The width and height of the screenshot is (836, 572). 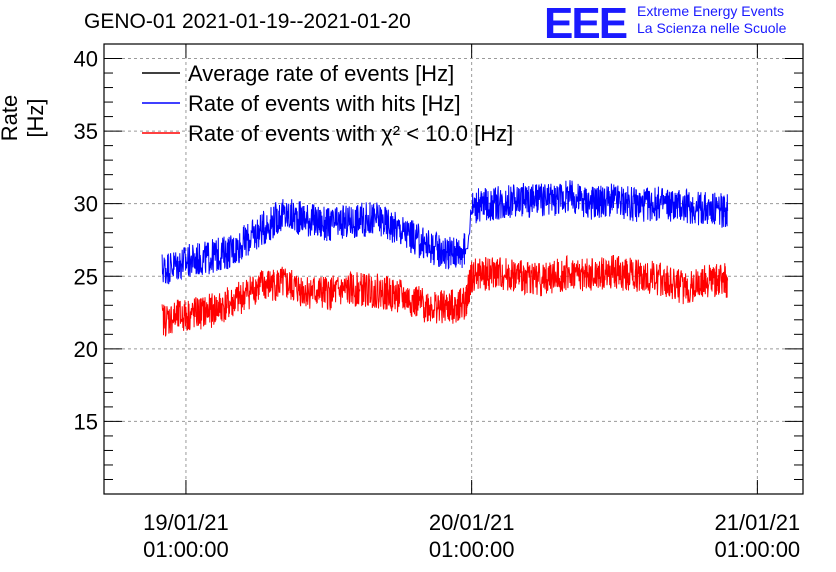 What do you see at coordinates (24, 118) in the screenshot?
I see `y-axis-label: Rate [Hz]` at bounding box center [24, 118].